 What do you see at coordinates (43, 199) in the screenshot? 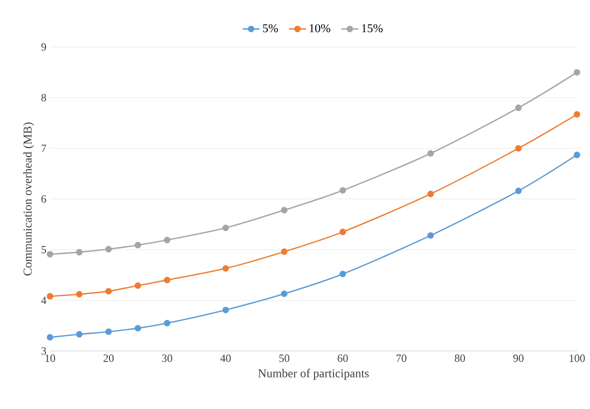
I see `y-tick-label: 6` at bounding box center [43, 199].